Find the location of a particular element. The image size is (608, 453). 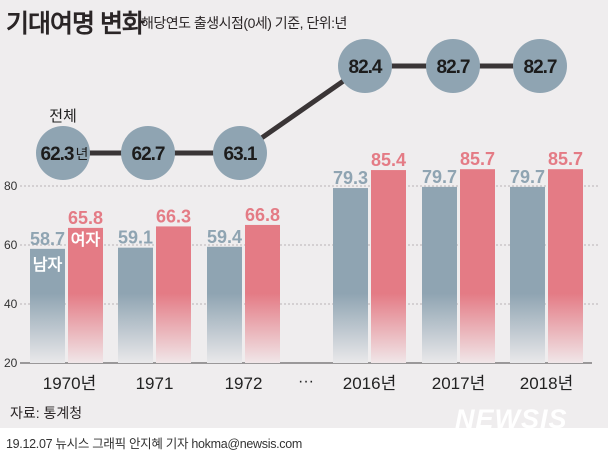

x-tick-label: 1972 is located at coordinates (244, 383).